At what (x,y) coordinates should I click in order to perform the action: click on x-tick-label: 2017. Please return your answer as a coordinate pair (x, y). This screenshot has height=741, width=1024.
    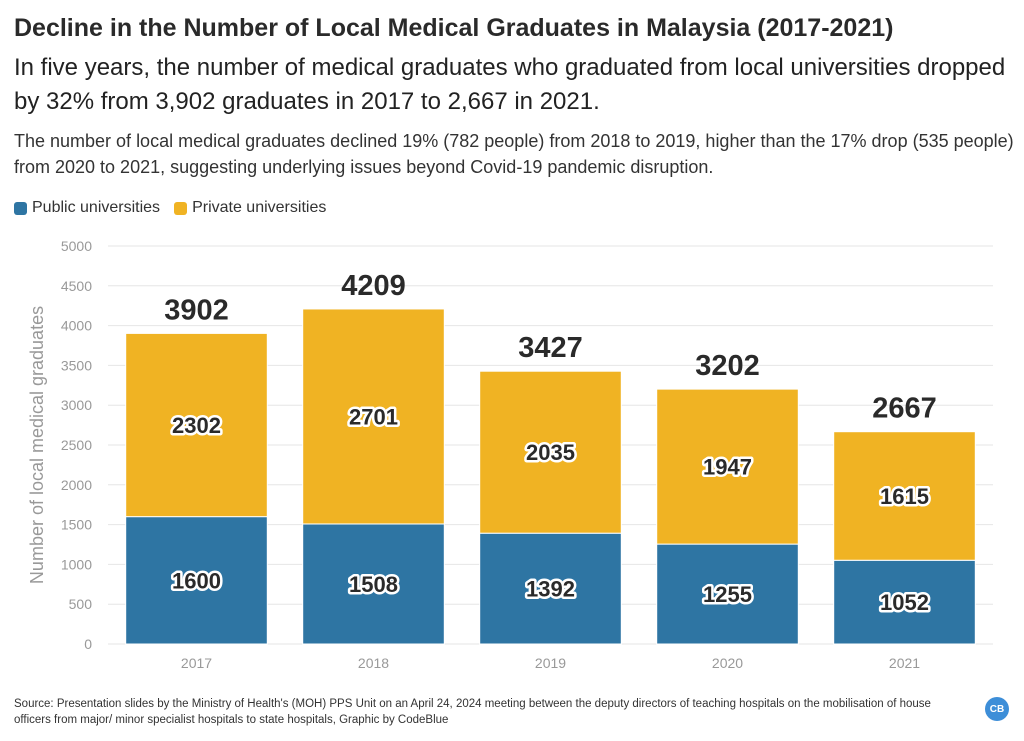
    Looking at the image, I should click on (196, 663).